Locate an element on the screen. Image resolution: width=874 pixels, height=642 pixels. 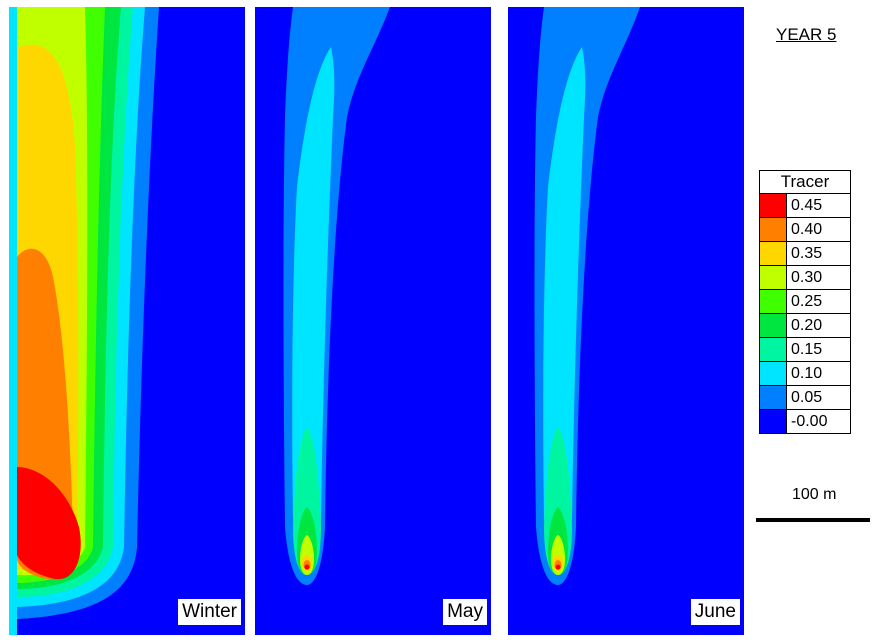
year-title: YEAR 5 is located at coordinates (806, 34).